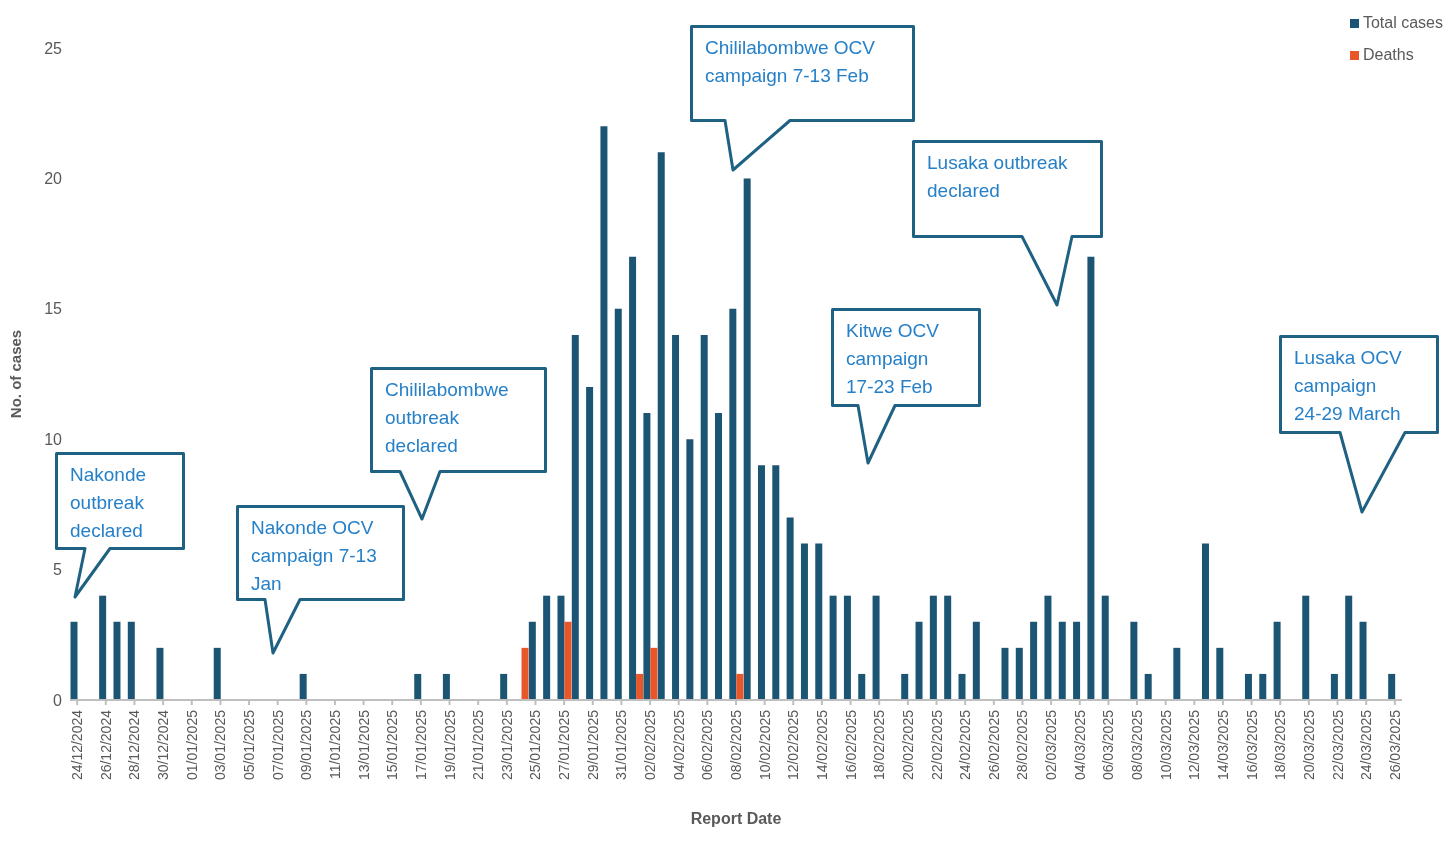  Describe the element at coordinates (458, 444) in the screenshot. I see `speech-bubble: Chililabombwe outbreak declared` at that location.